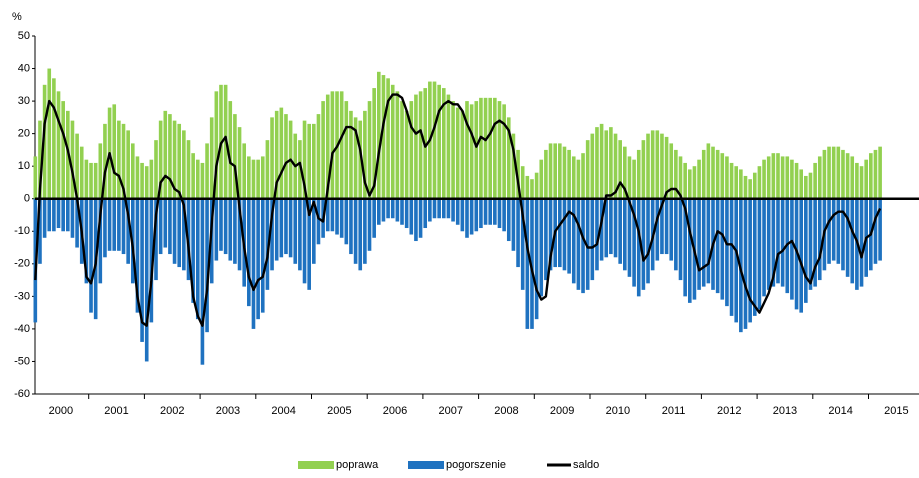 This screenshot has width=919, height=478. What do you see at coordinates (840, 411) in the screenshot?
I see `x-tick-label: 2014` at bounding box center [840, 411].